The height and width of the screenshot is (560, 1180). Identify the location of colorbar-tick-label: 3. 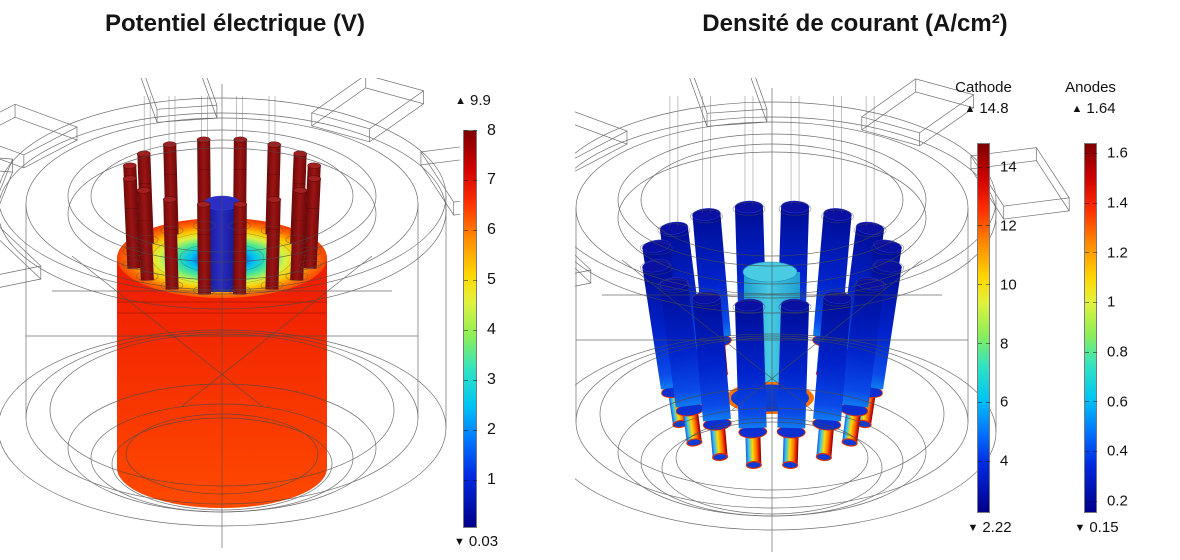
(491, 380).